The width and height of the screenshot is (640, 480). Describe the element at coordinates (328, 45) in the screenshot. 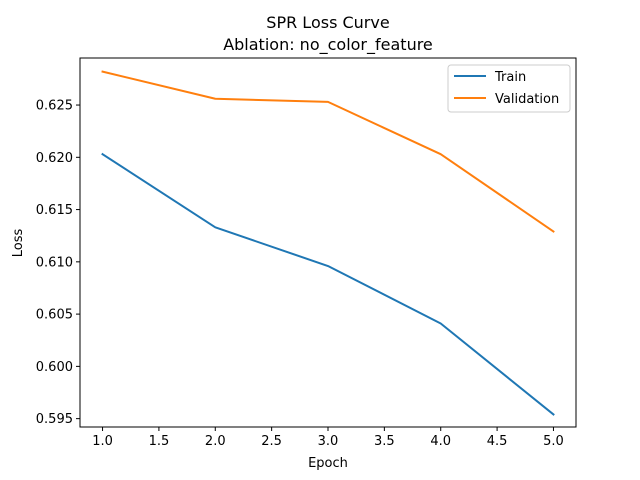

I see `chart-subtitle: Ablation: no_color_feature` at that location.